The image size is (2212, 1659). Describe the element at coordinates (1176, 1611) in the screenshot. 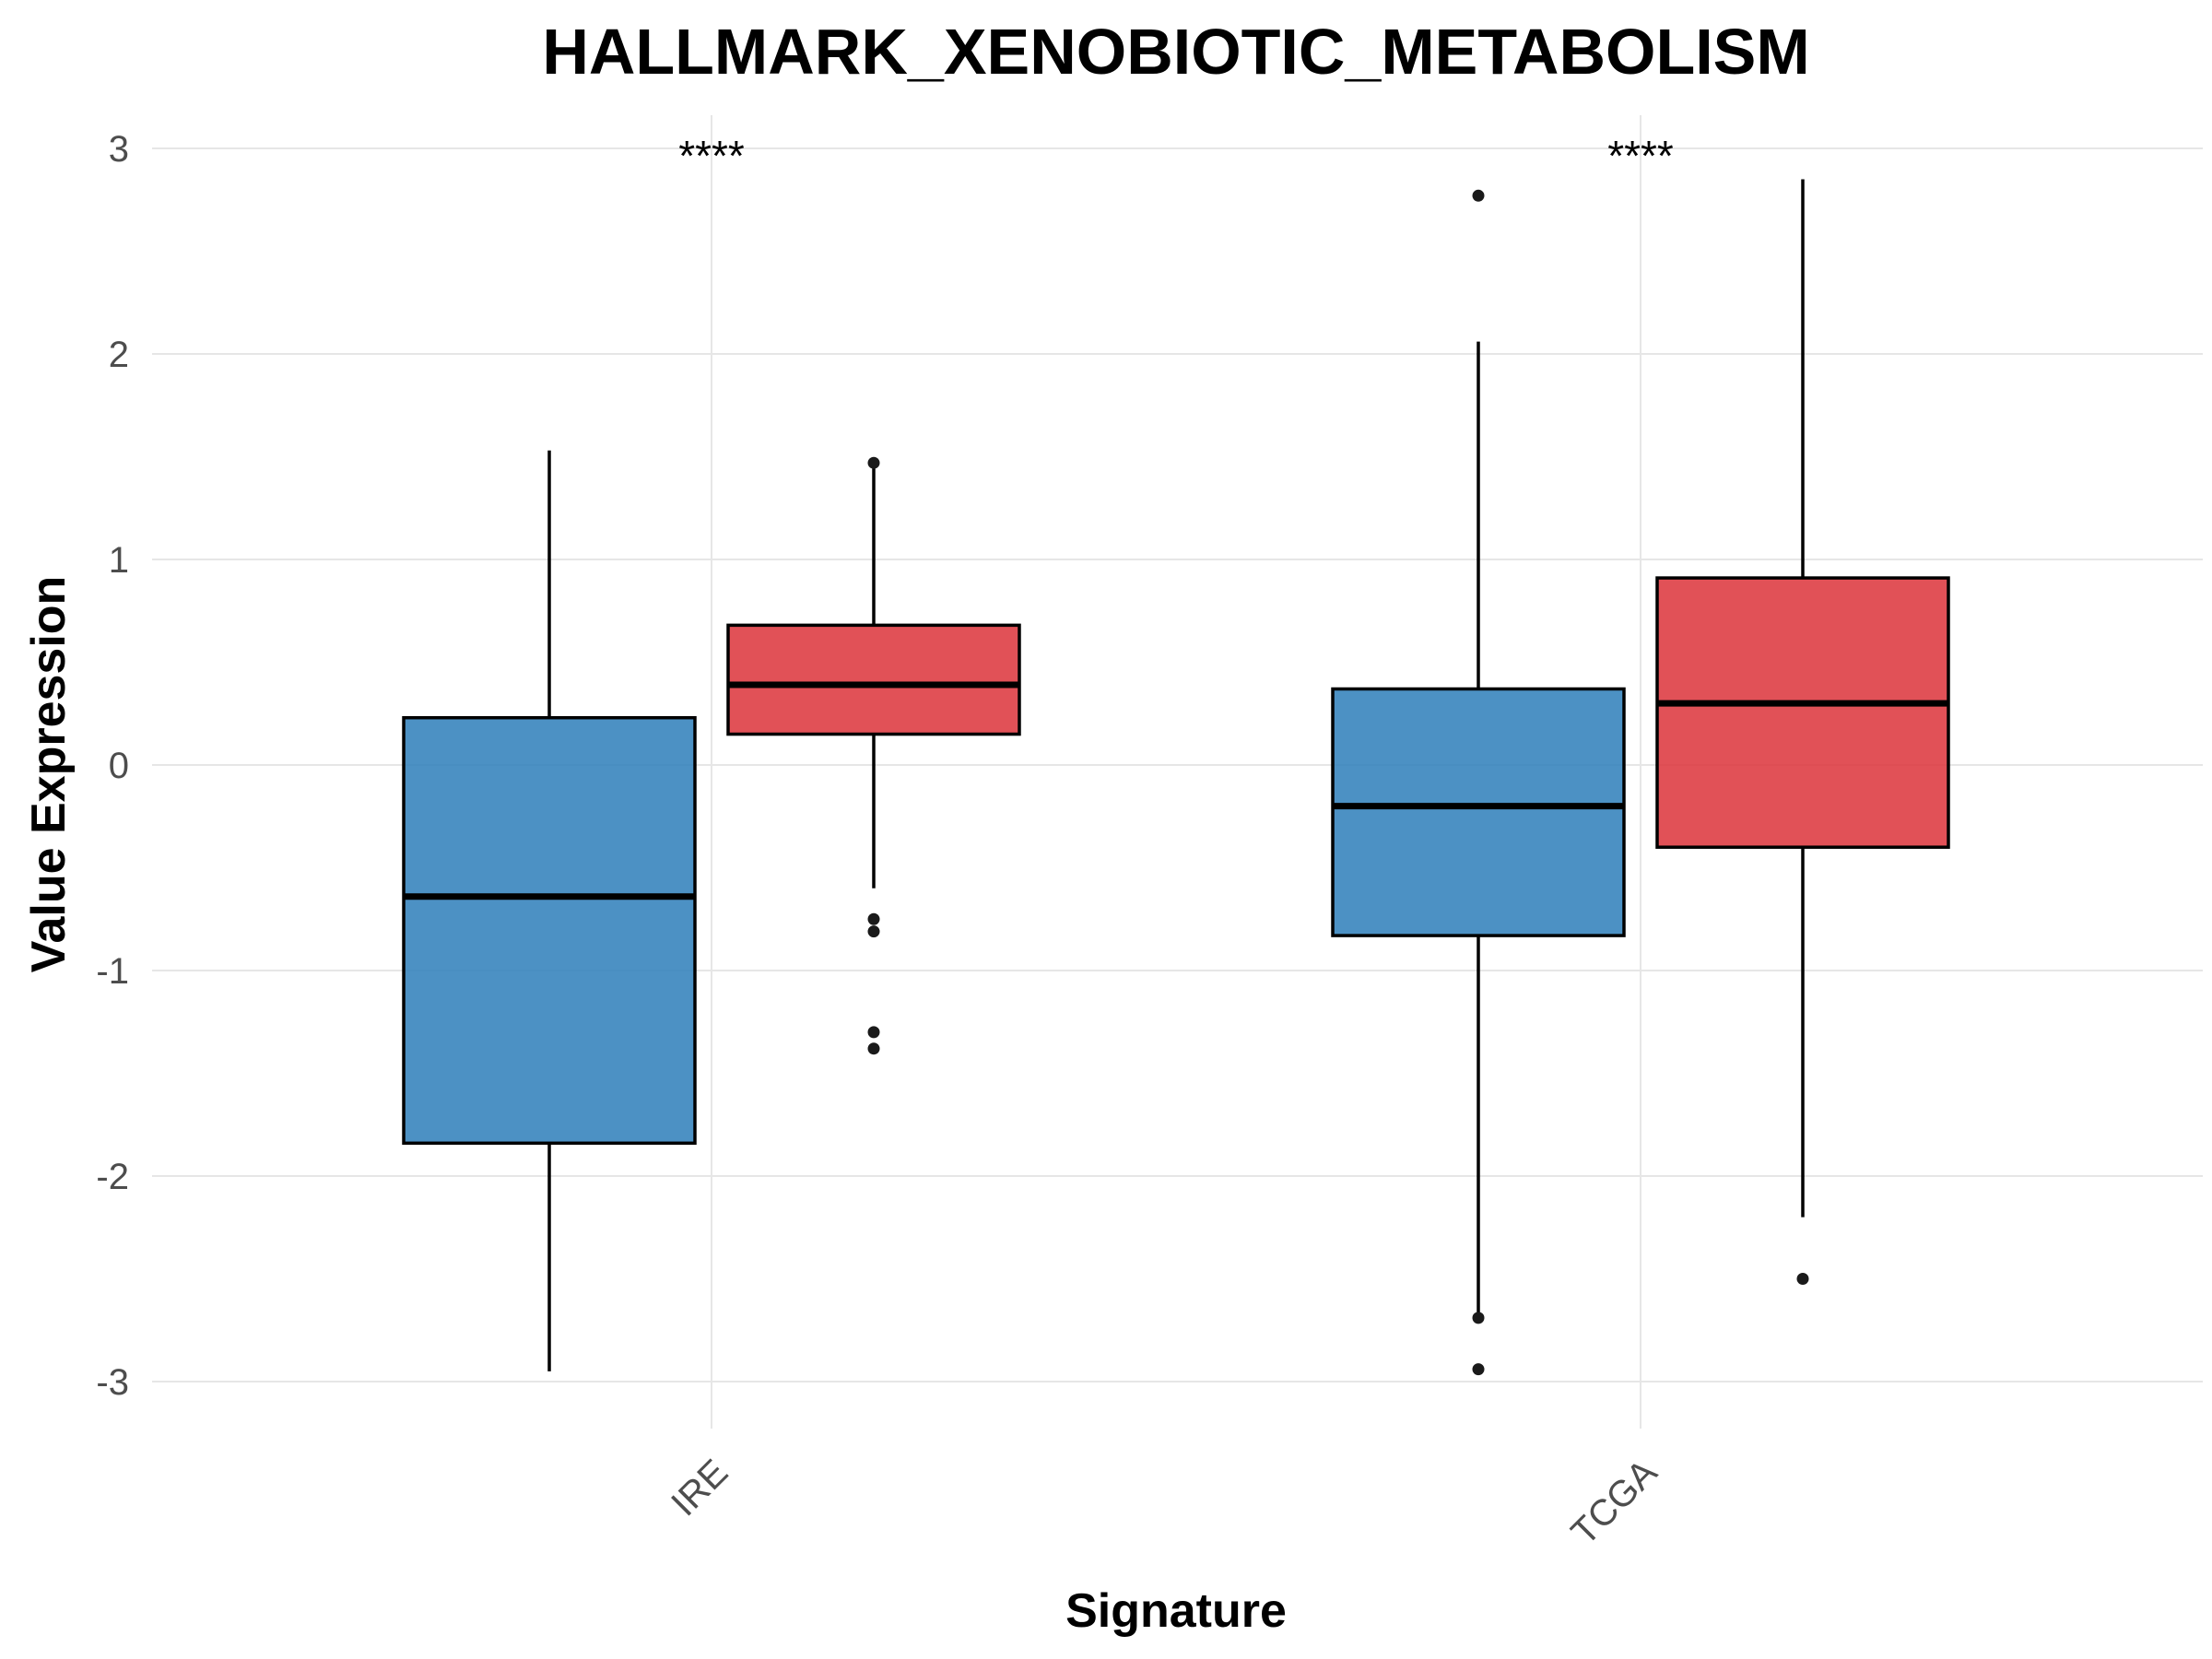

I see `x-axis-title: Signature` at that location.